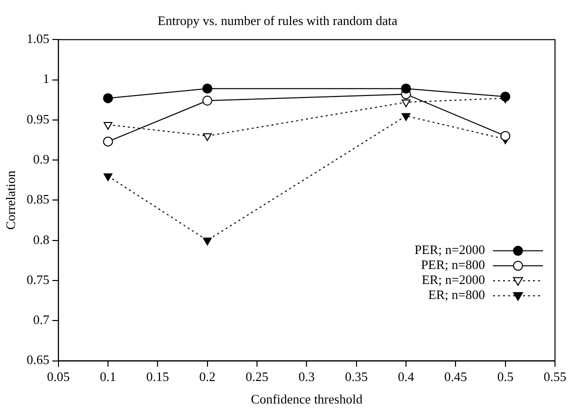  I want to click on x-tick-label: 0.35, so click(356, 376).